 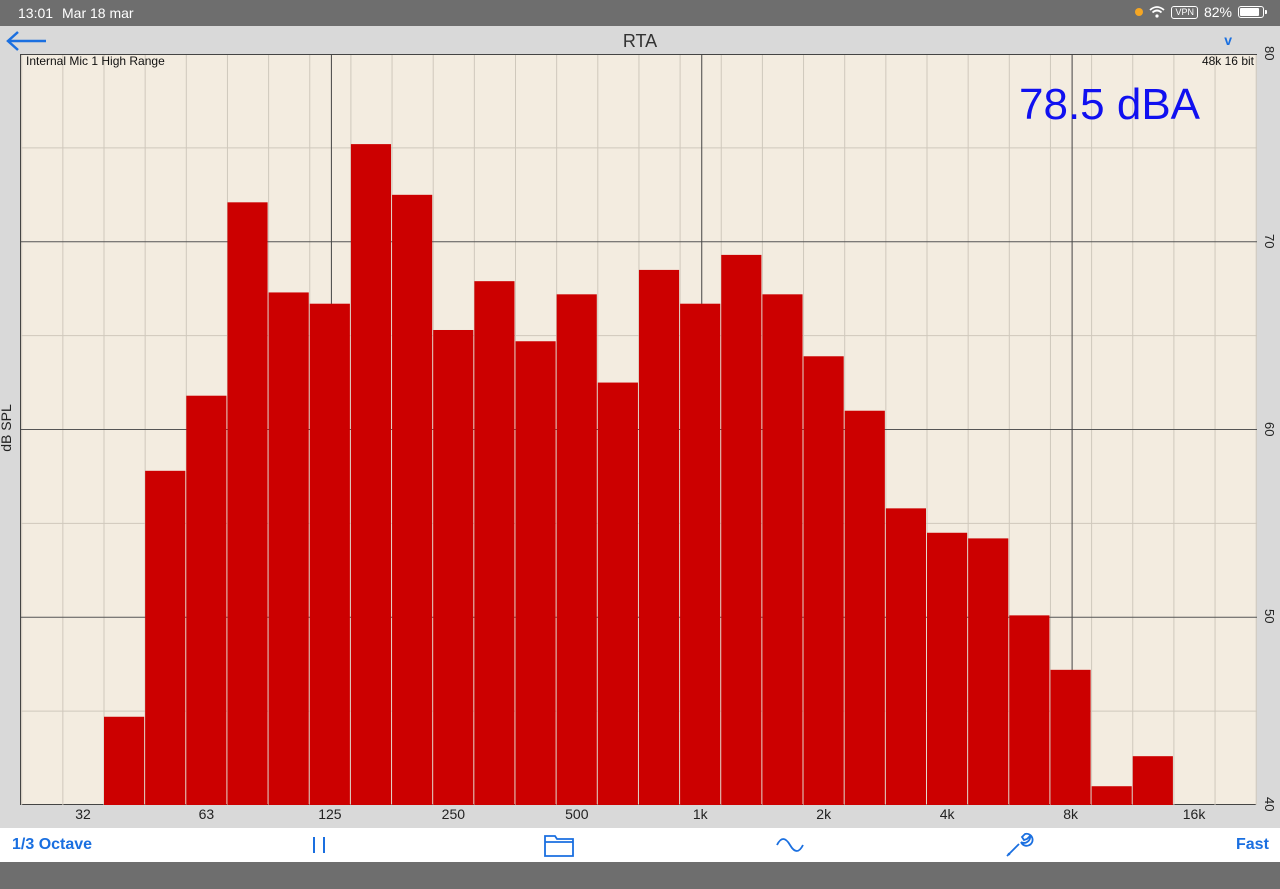 I want to click on sample-rate-label: 48k 16 bit, so click(x=1227, y=61).